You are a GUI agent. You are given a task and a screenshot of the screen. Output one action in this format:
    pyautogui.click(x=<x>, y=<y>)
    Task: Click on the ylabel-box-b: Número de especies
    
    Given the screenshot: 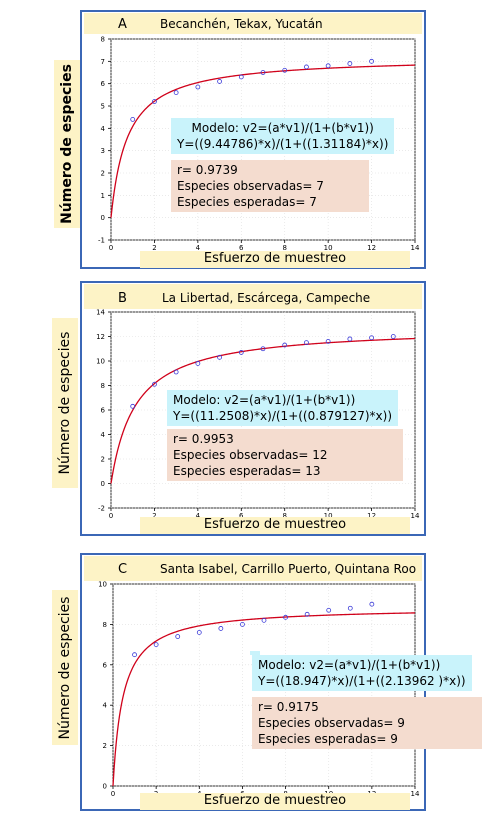 What is the action you would take?
    pyautogui.click(x=65, y=403)
    